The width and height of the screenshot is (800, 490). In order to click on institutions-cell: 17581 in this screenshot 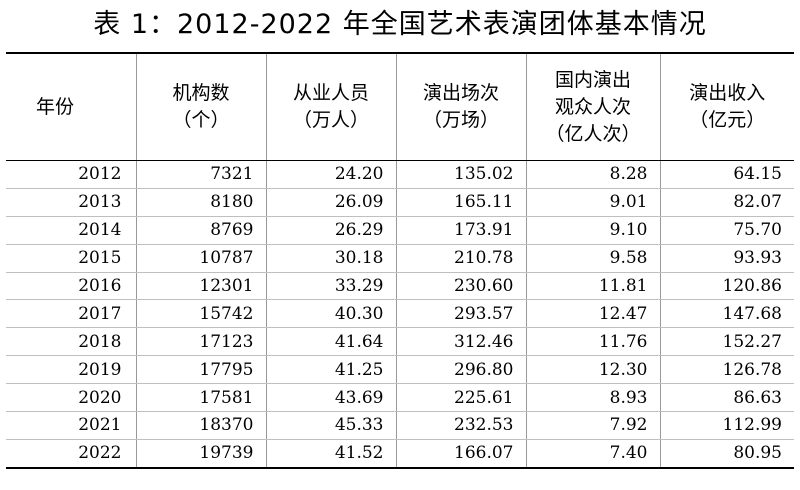, I will do `click(201, 398)`.